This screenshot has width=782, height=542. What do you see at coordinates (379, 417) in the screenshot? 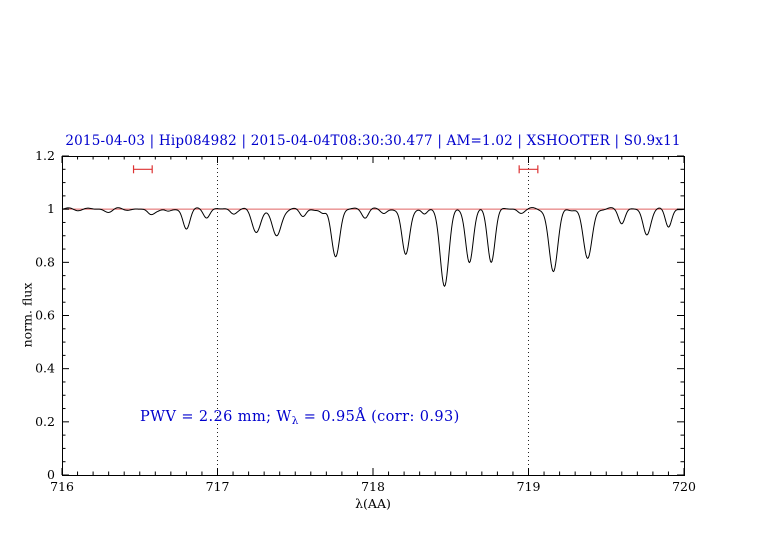
I see `pwv-annotation-text-2: = 0.95Å (corr: 0.93)` at bounding box center [379, 417].